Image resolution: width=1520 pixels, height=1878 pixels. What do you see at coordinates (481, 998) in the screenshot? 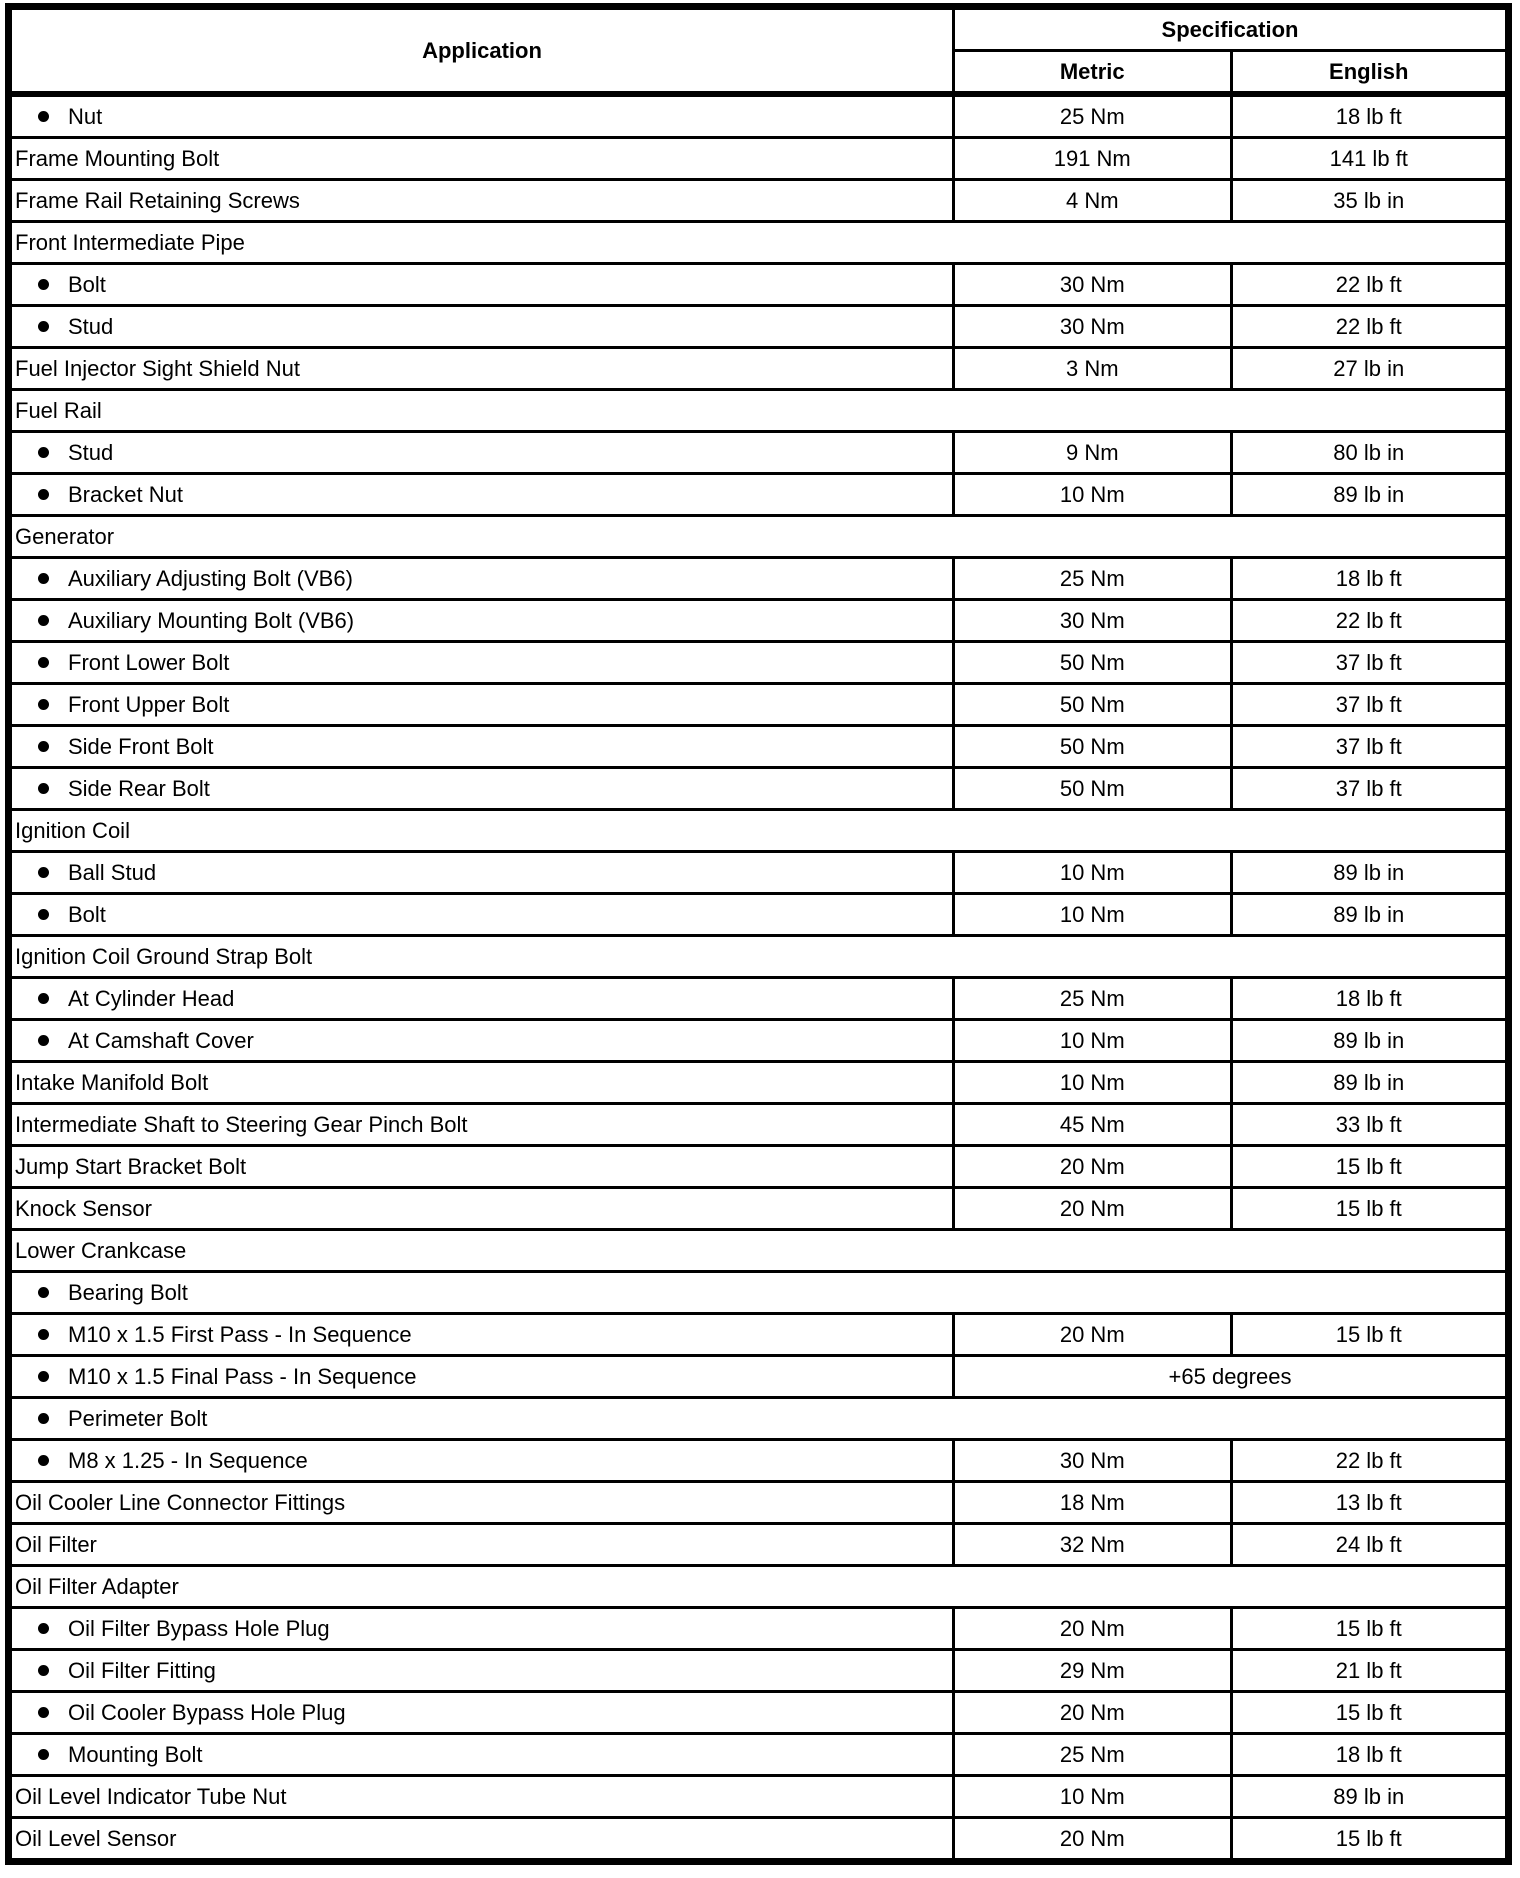
I see `application-cell: At Cylinder Head` at bounding box center [481, 998].